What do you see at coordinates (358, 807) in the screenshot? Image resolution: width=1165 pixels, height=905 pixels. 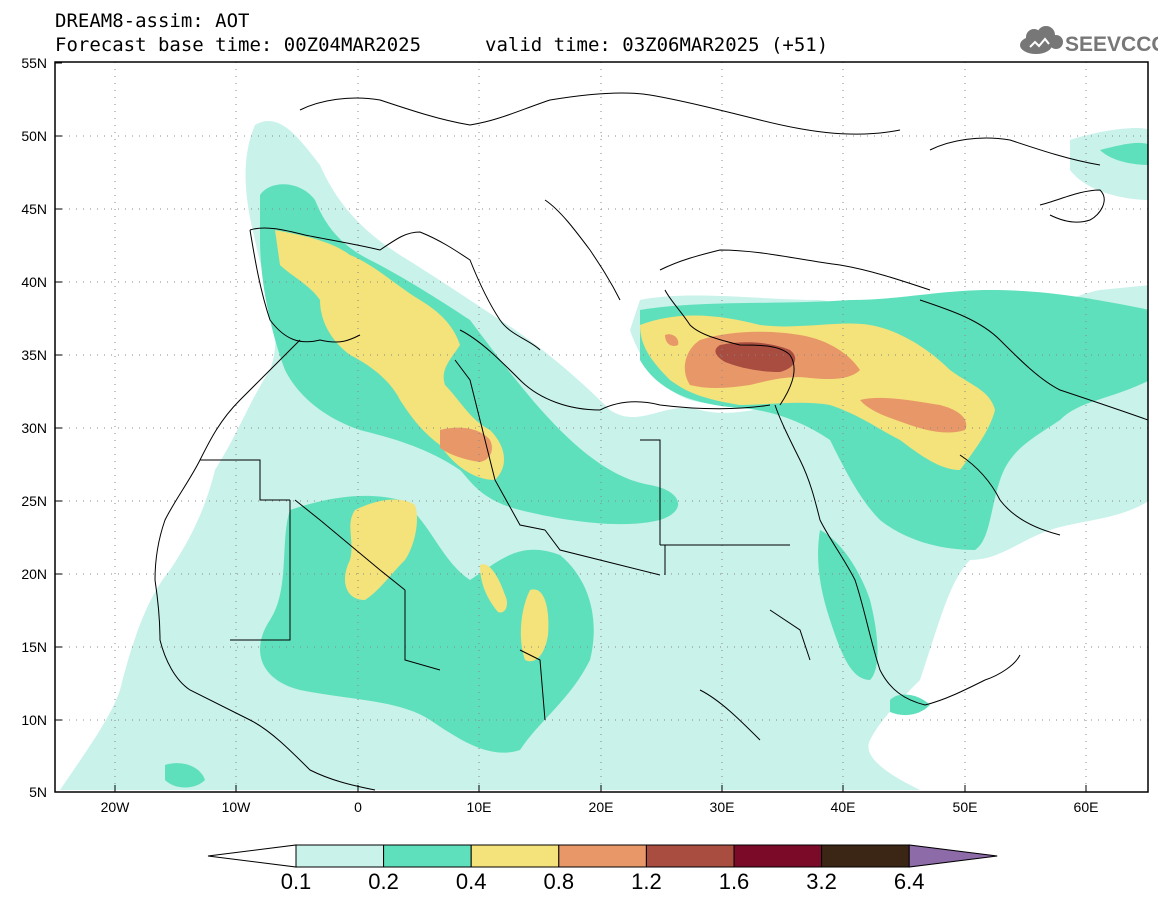 I see `lon-label: 0` at bounding box center [358, 807].